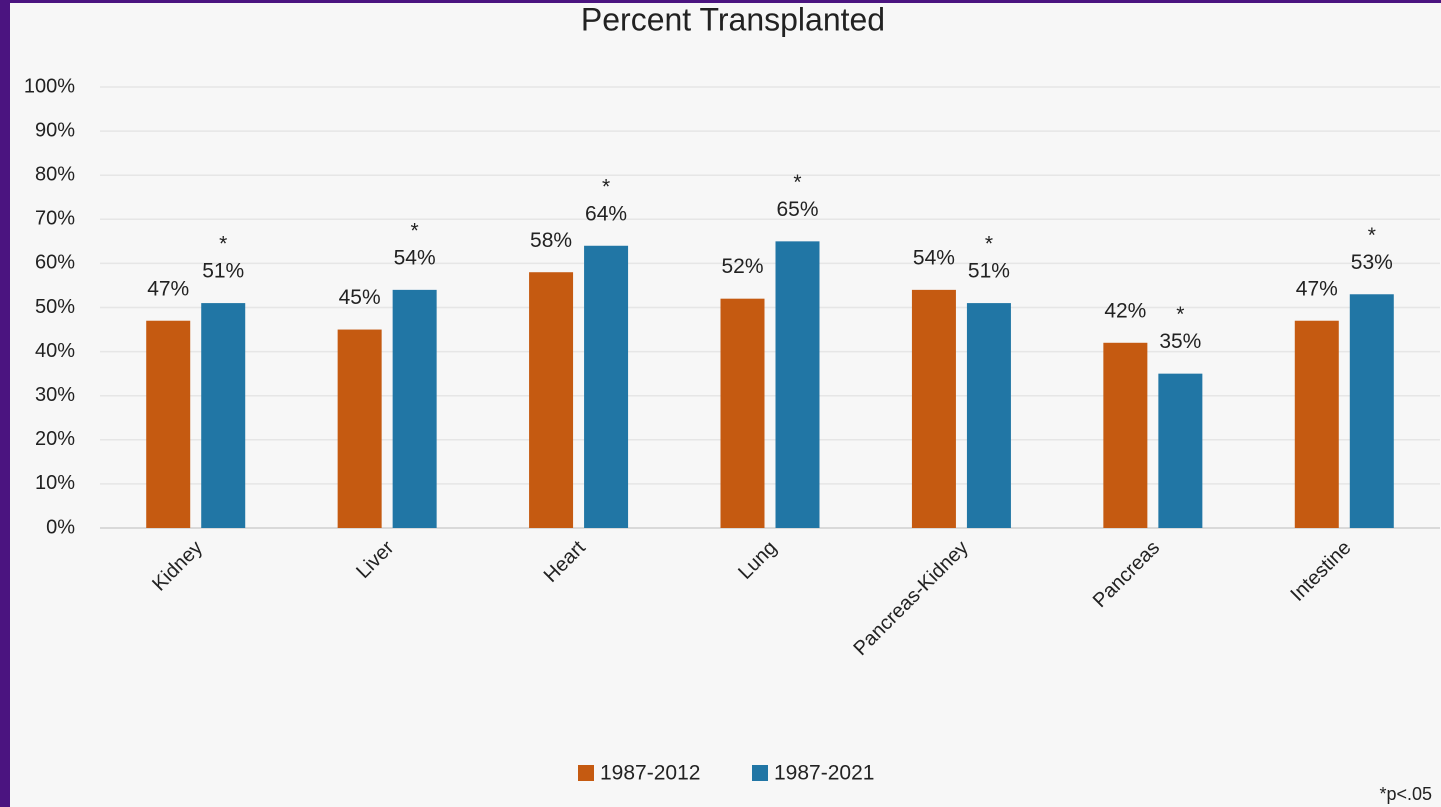 This screenshot has height=807, width=1441. What do you see at coordinates (824, 773) in the screenshot?
I see `legend-label: 1987-2021` at bounding box center [824, 773].